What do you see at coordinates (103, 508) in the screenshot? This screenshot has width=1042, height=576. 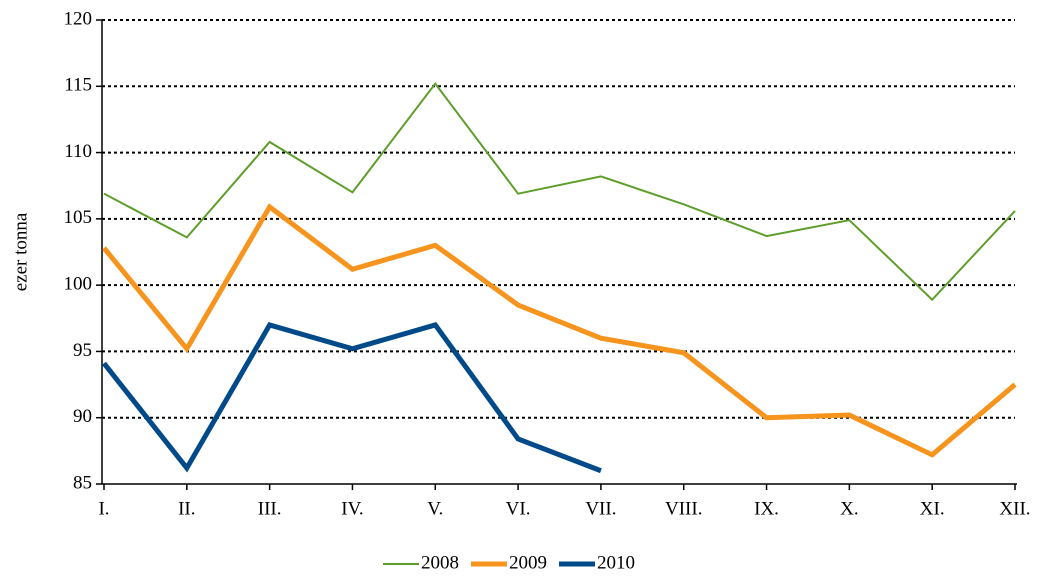 I see `x-tick-label: I.` at bounding box center [103, 508].